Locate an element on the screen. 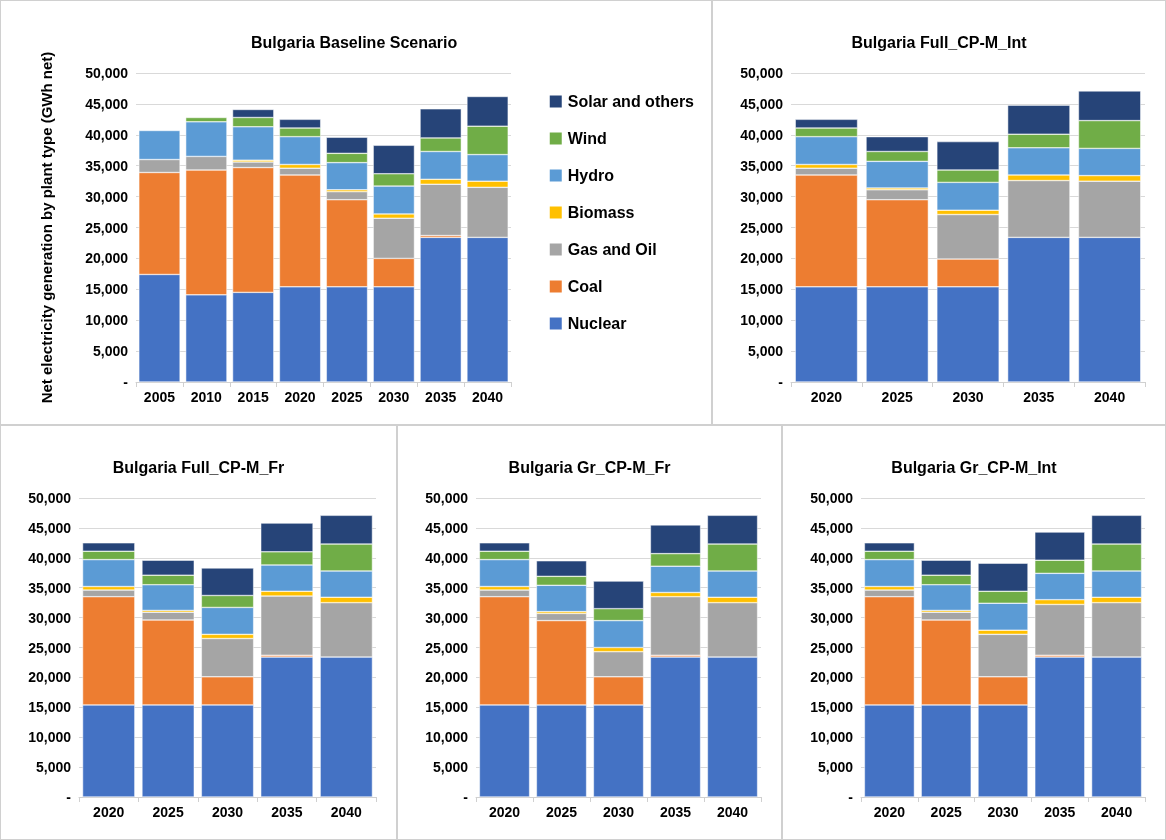  y-axis-title: Net electricity generation by plant type (GWh net) is located at coordinates (46, 227).